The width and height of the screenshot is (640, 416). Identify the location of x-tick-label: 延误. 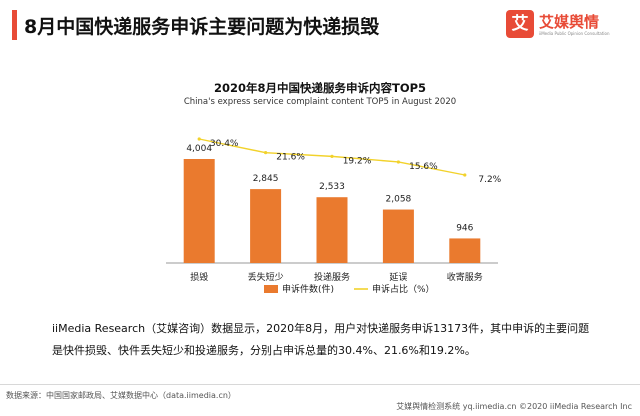
(398, 277).